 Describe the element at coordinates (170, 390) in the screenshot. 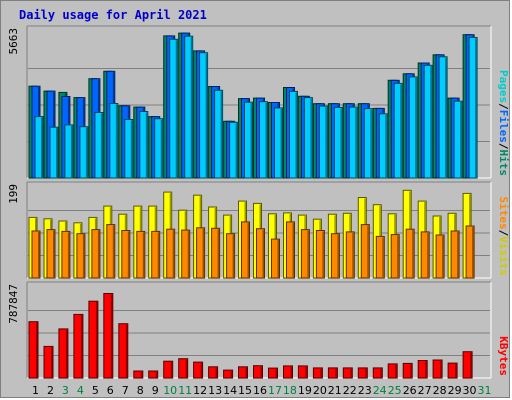

I see `day-label: 10` at that location.